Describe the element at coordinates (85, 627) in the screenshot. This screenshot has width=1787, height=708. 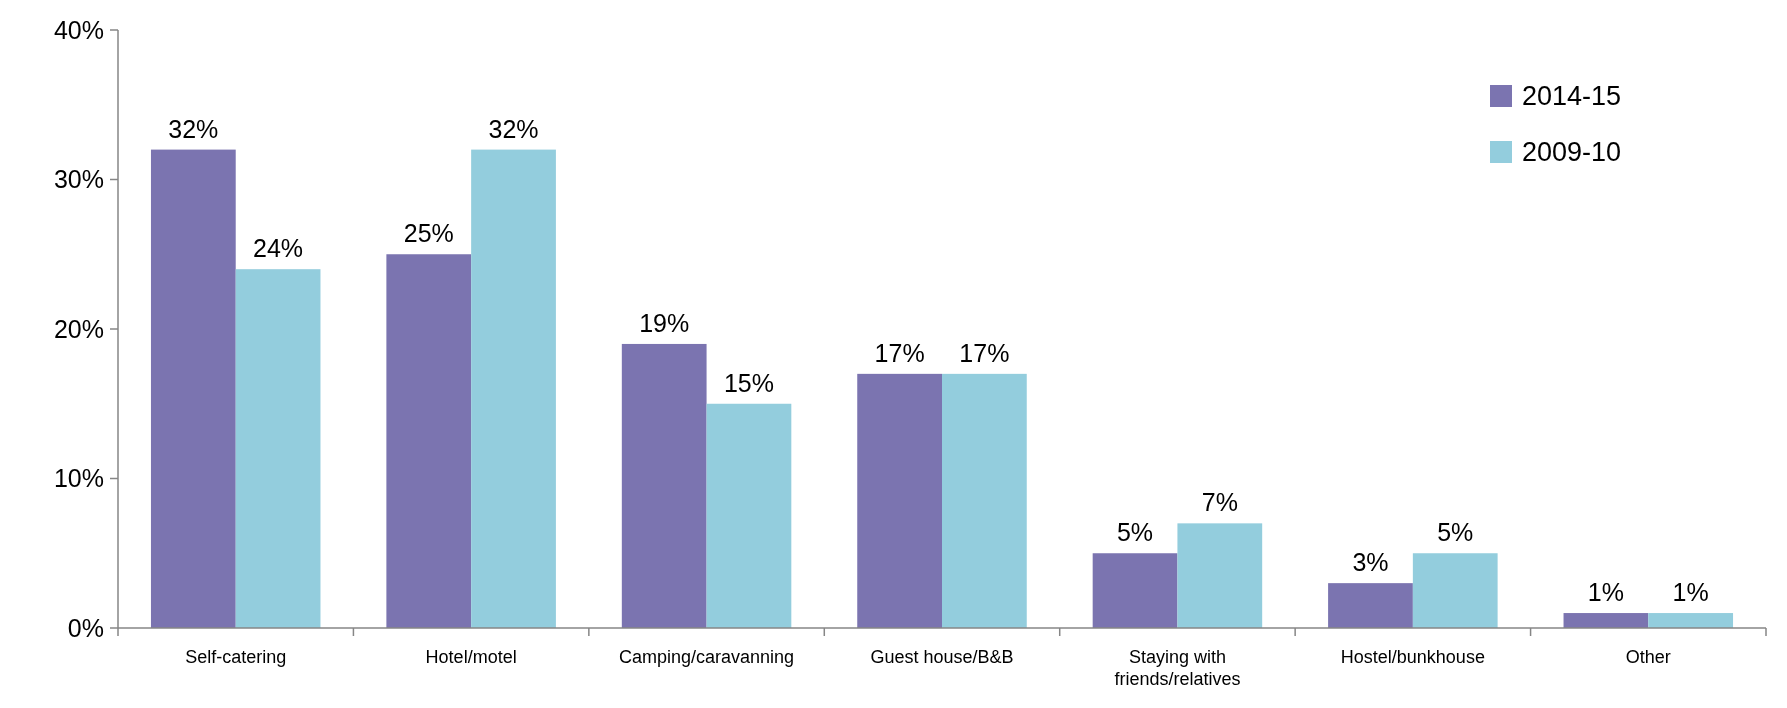
I see `y-tick-label: 0%` at that location.